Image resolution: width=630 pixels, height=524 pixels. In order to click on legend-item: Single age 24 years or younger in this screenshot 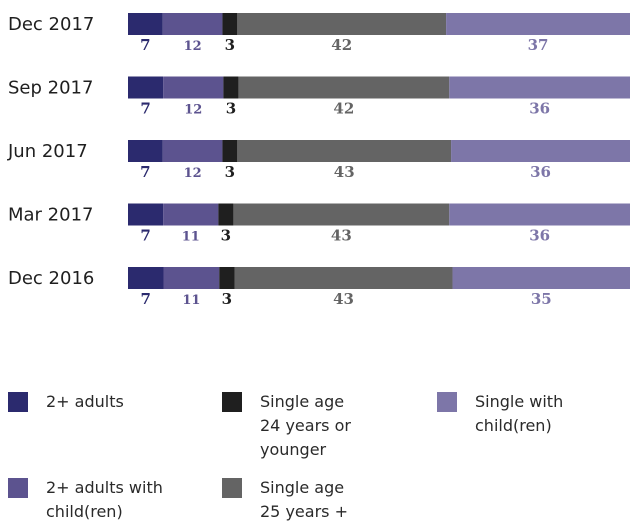, I will do `click(286, 426)`.